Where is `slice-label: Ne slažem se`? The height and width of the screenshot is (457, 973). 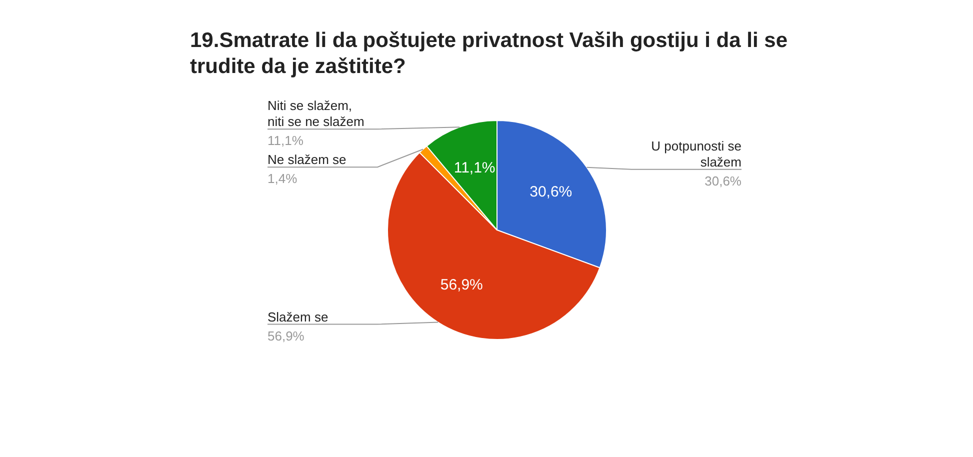 slice-label: Ne slažem se is located at coordinates (307, 160).